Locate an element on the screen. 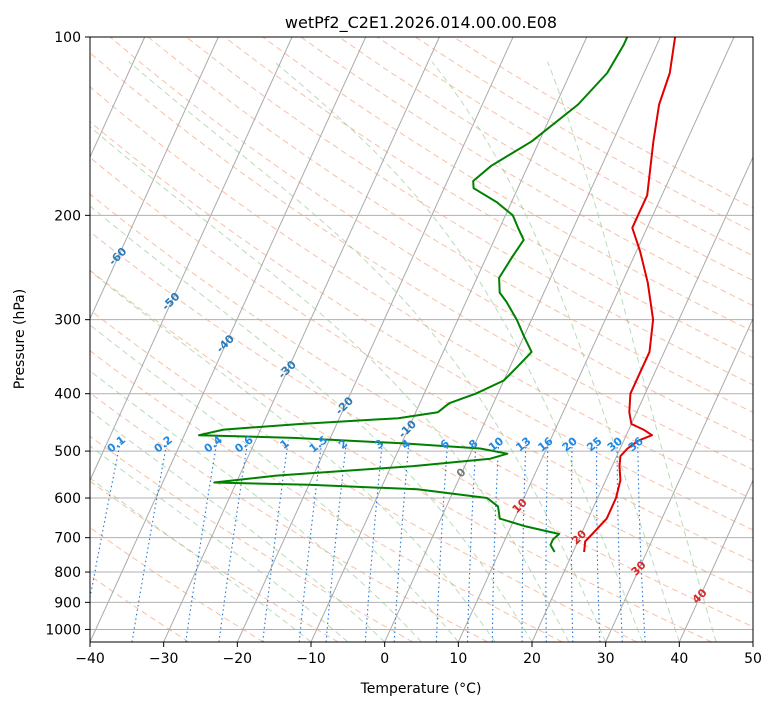  y-tick-label: 900 is located at coordinates (67, 603).